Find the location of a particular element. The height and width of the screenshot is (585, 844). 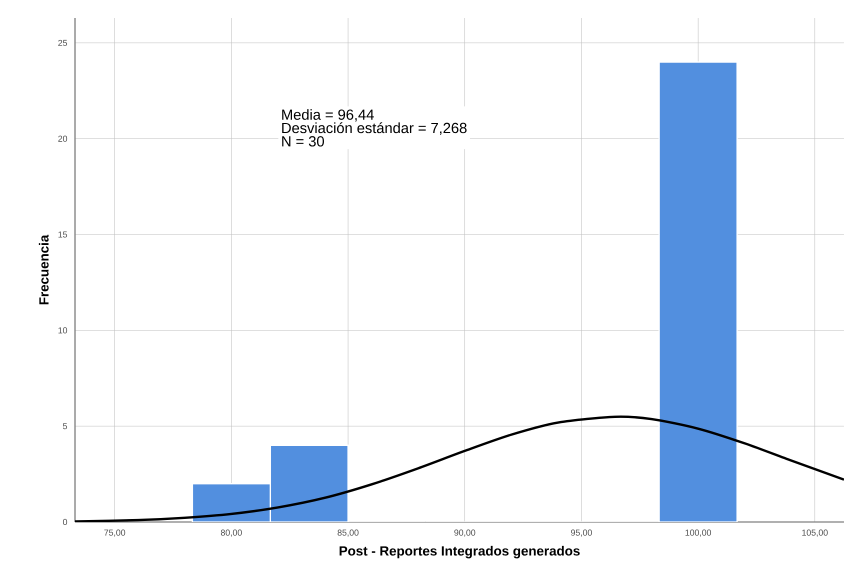

x-axis-title: Post - Reportes Integrados generados is located at coordinates (460, 552).